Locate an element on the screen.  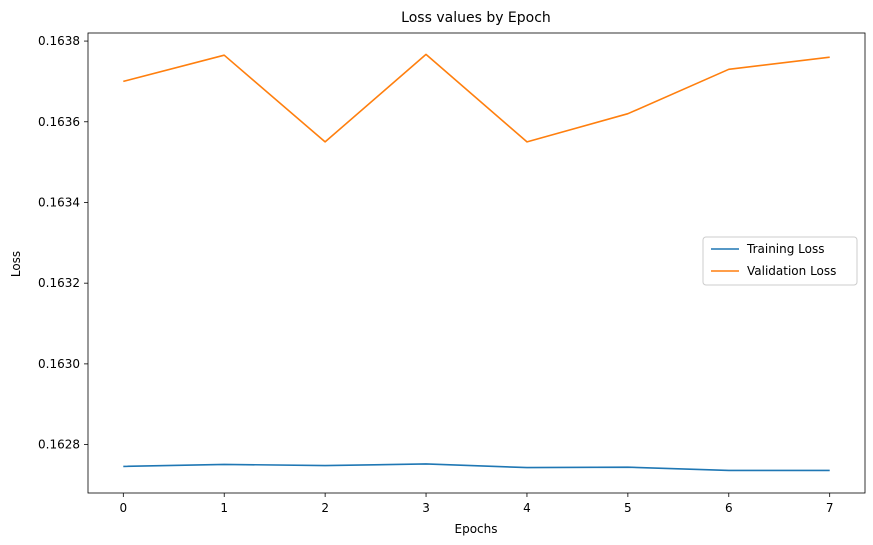
x-tick-label: 0 is located at coordinates (123, 508).